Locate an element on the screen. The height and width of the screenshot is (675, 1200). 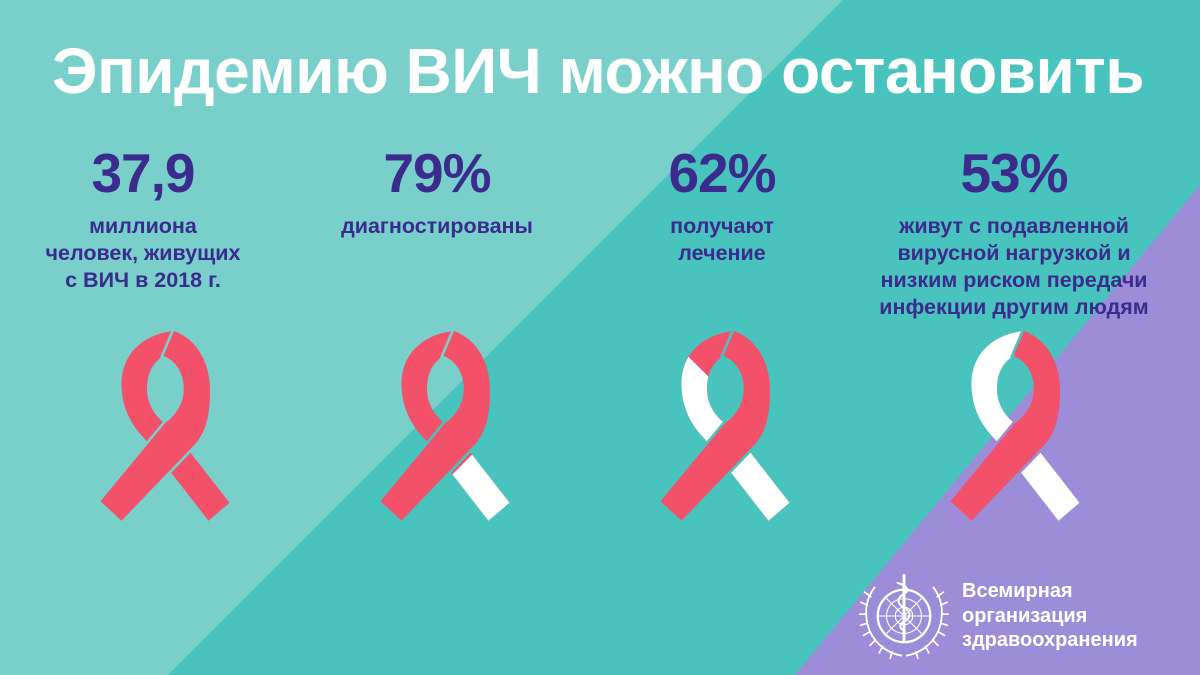
stat-column-on-treatment: 62% получают лечение is located at coordinates (722, 206).